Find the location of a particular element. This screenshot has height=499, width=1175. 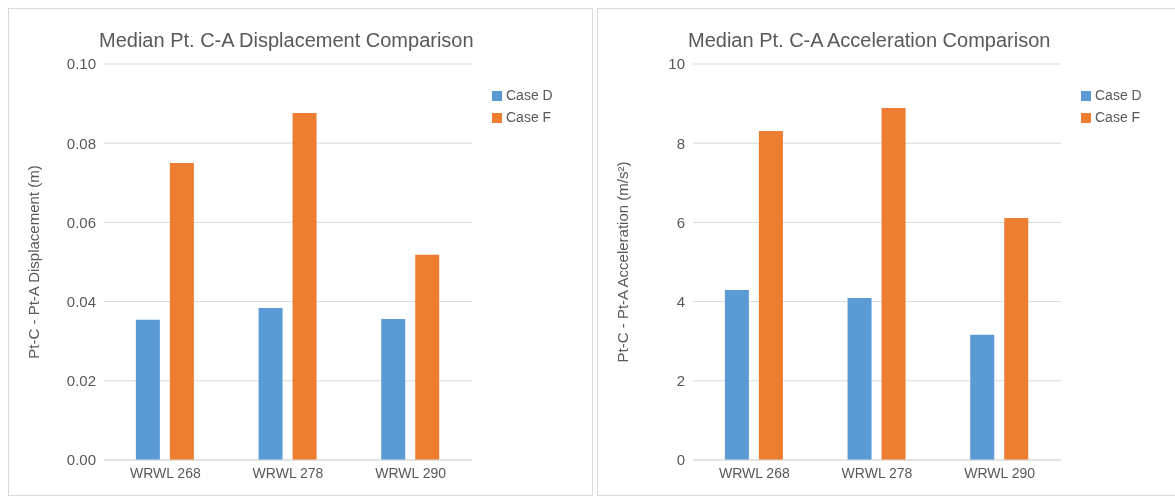

y-axis-title: Pt-C - Pt-A Displacement (m) is located at coordinates (34, 262).